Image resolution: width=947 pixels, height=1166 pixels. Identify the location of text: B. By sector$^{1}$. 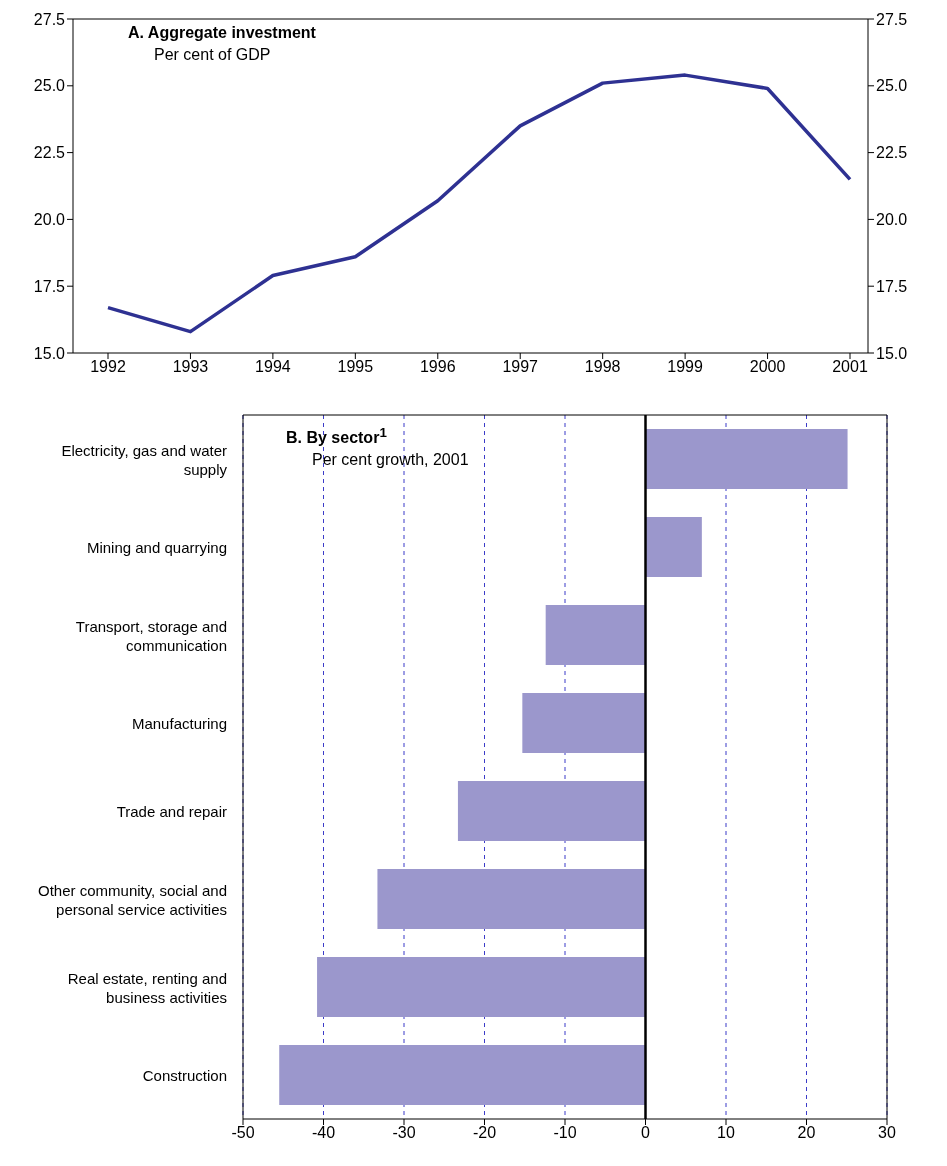
(337, 436).